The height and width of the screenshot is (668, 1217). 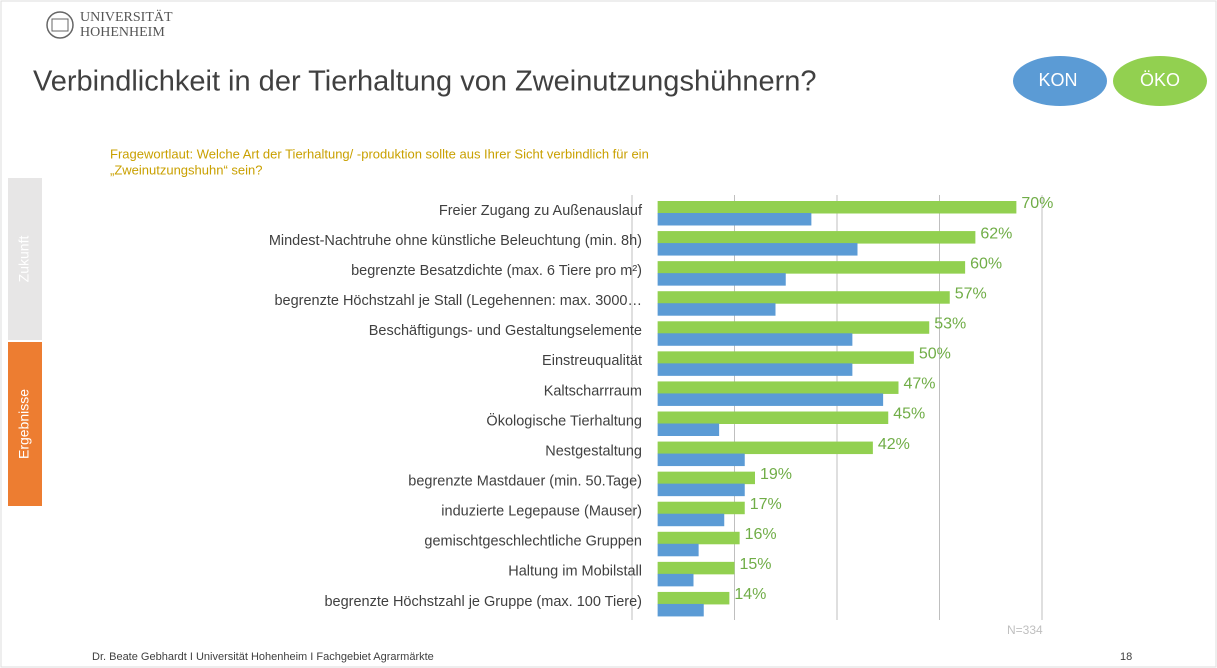 What do you see at coordinates (776, 474) in the screenshot?
I see `data-label: 19%` at bounding box center [776, 474].